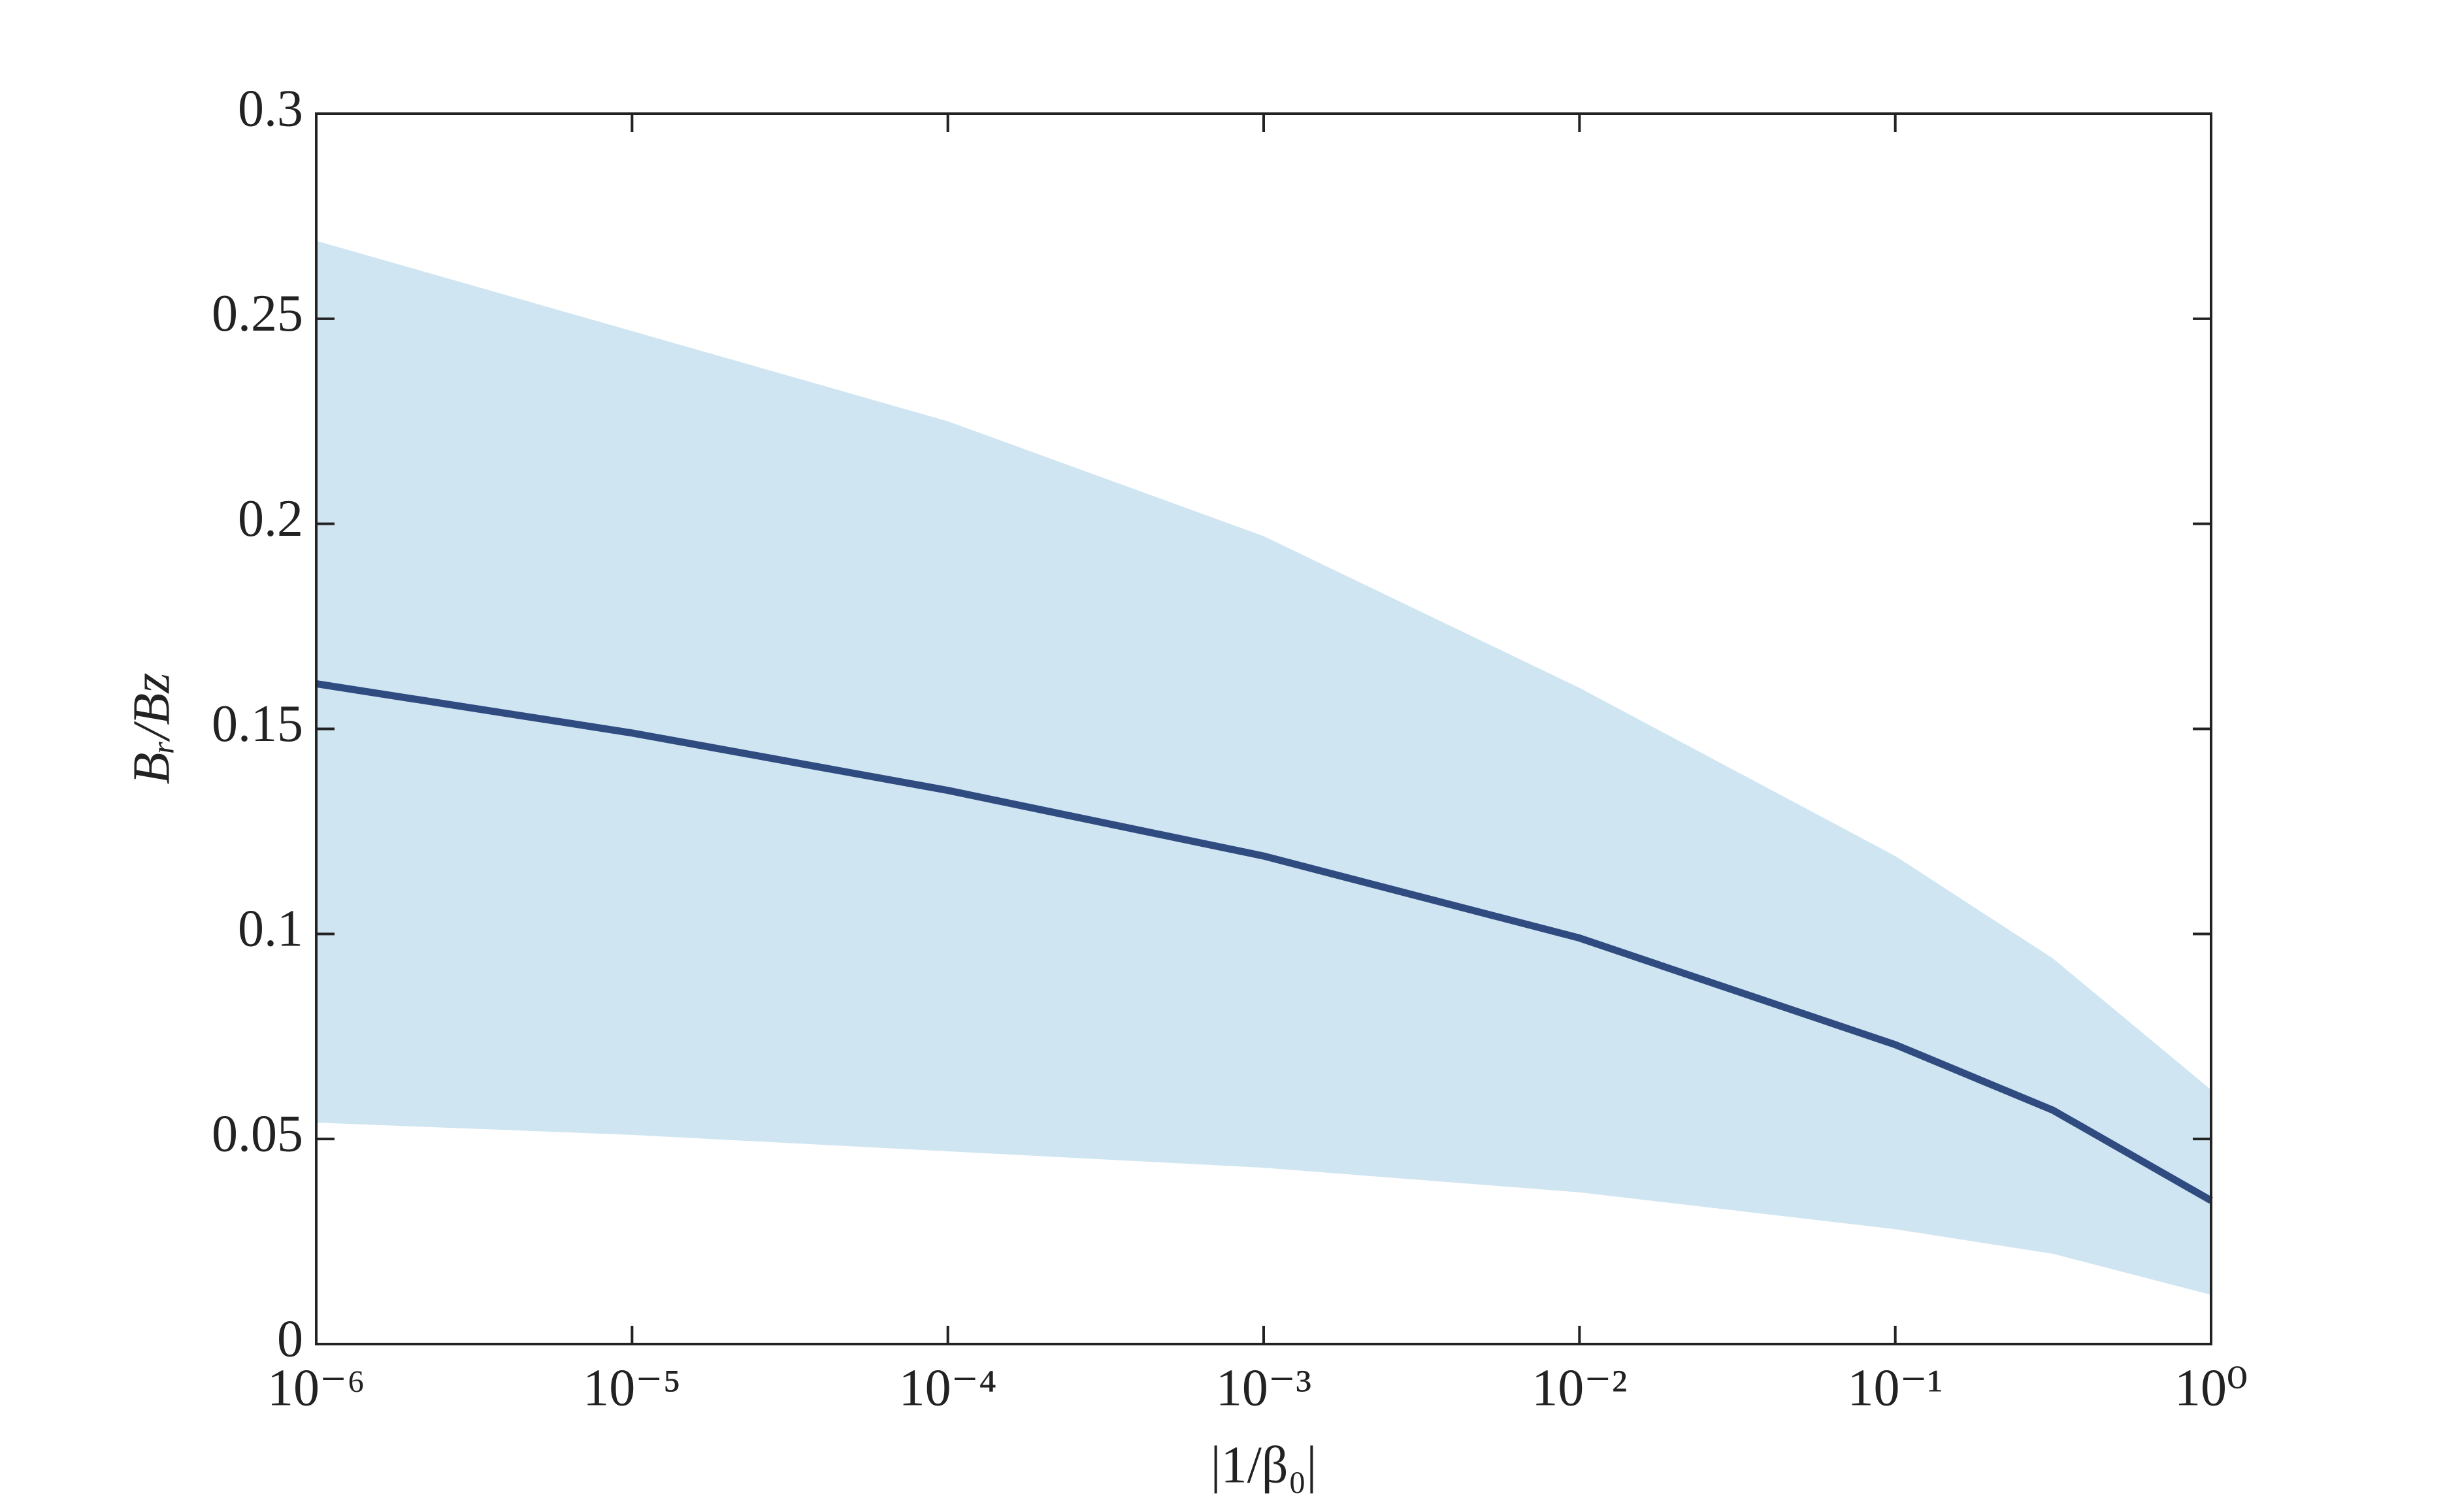  I want to click on x-axis-label: |1/β₀|, so click(1264, 1465).